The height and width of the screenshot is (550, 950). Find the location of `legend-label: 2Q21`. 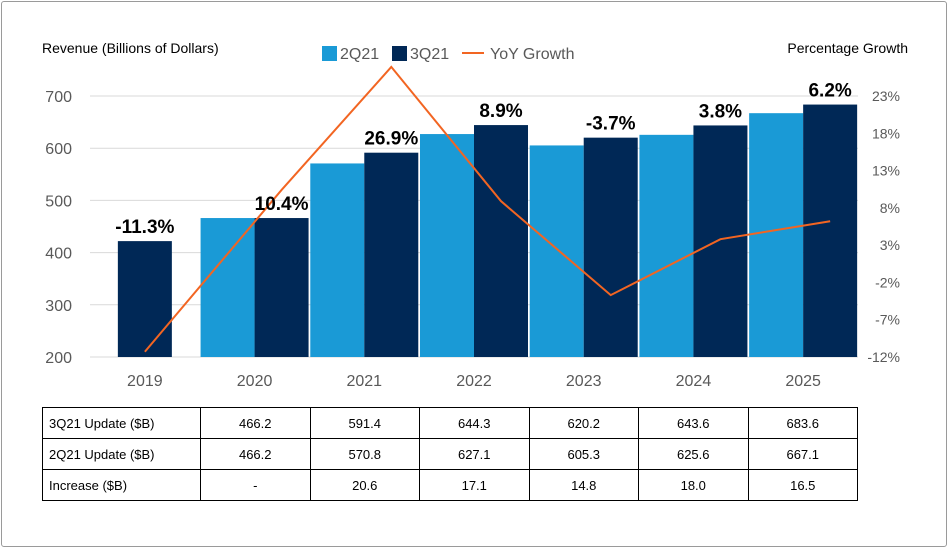

legend-label: 2Q21 is located at coordinates (359, 54).